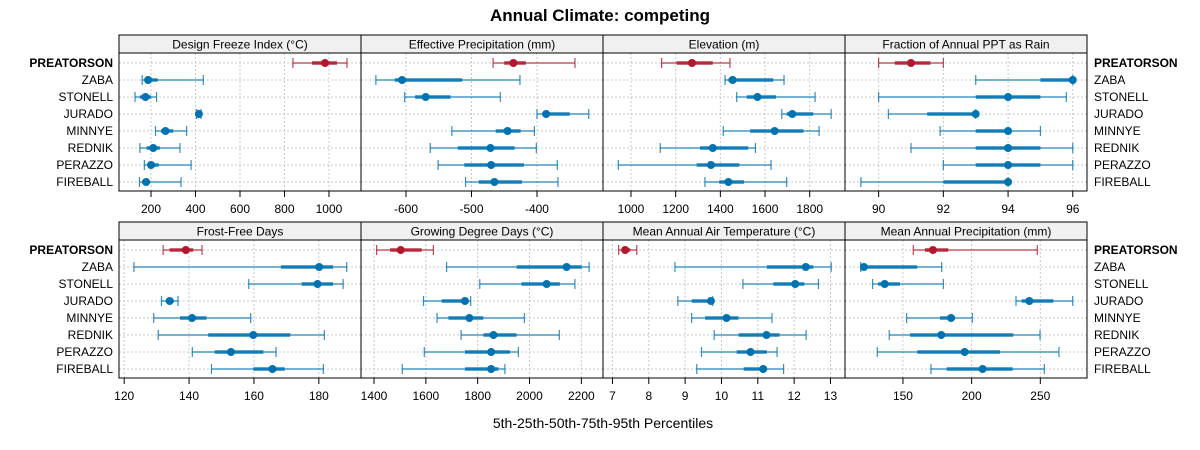 This screenshot has width=1200, height=450. What do you see at coordinates (537, 209) in the screenshot?
I see `x-tick-label: -400` at bounding box center [537, 209].